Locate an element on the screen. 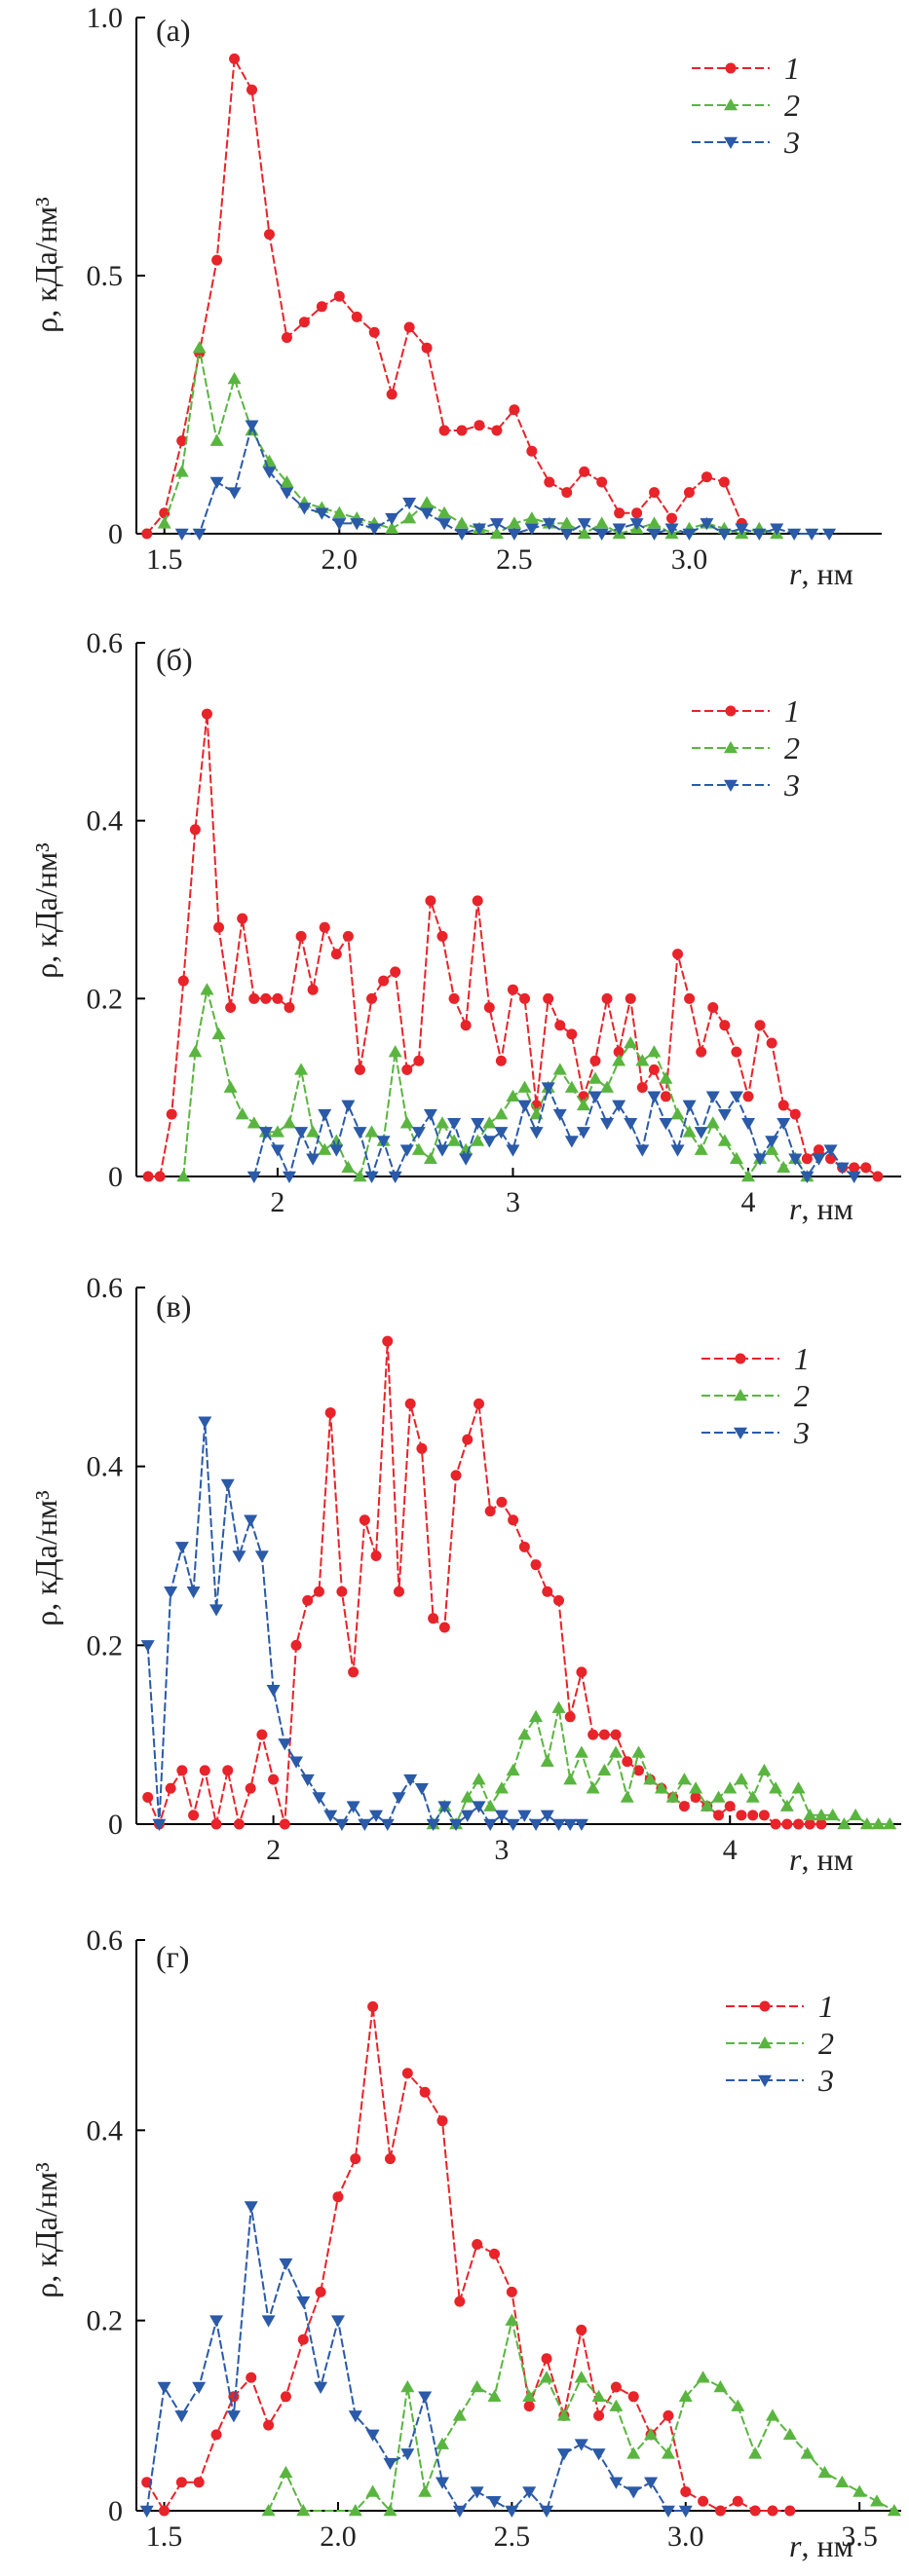  legend-marker-1-a is located at coordinates (731, 68).